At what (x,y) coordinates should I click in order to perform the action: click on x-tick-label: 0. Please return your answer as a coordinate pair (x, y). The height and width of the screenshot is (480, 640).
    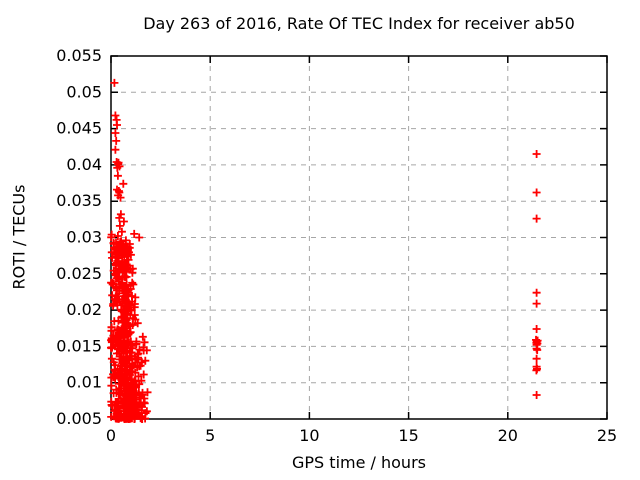
    Looking at the image, I should click on (111, 435).